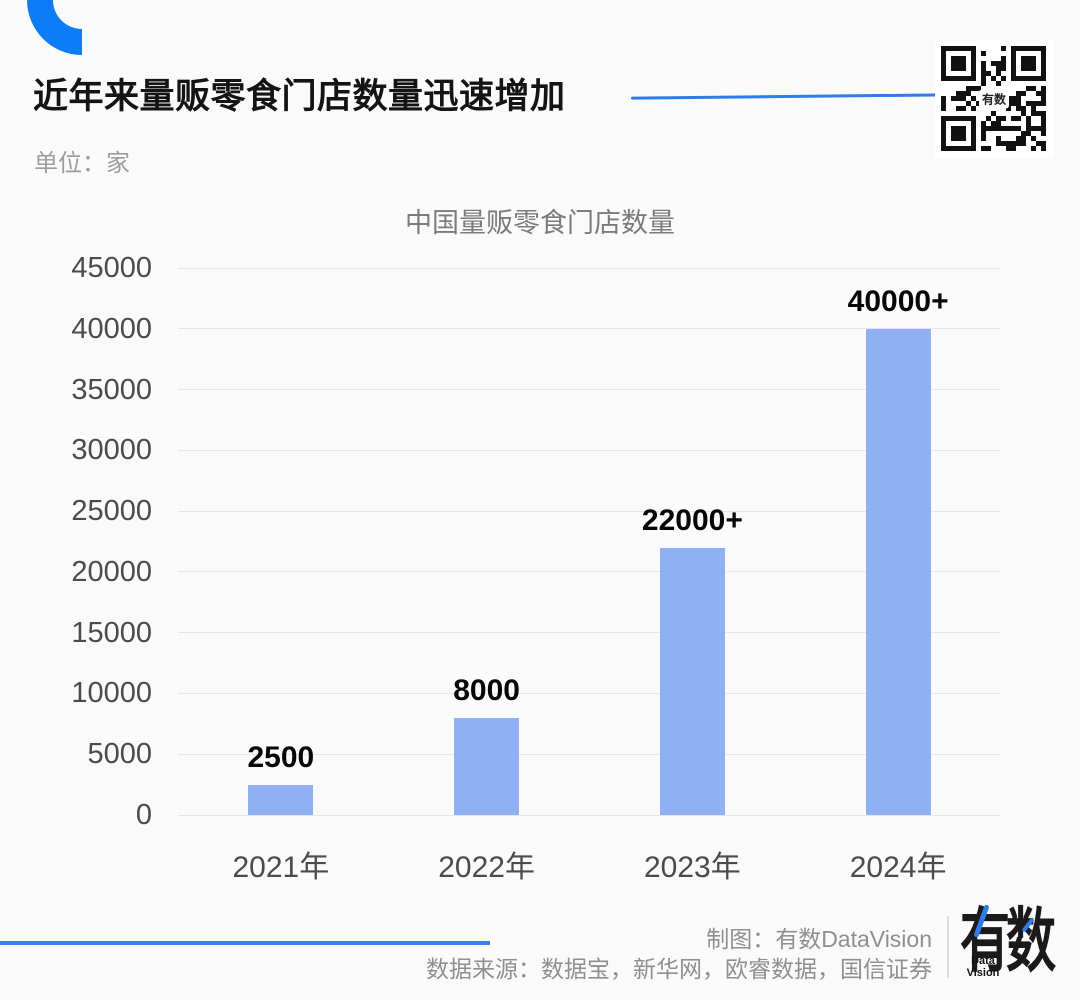 This screenshot has height=1000, width=1080. Describe the element at coordinates (111, 632) in the screenshot. I see `y-axis-tick-label: 15000` at that location.